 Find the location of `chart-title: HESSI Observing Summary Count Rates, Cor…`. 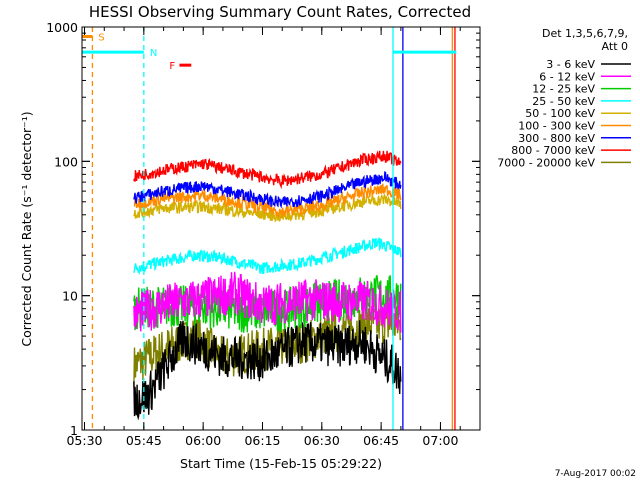

chart-title: HESSI Observing Summary Count Rates, Cor… is located at coordinates (280, 12).